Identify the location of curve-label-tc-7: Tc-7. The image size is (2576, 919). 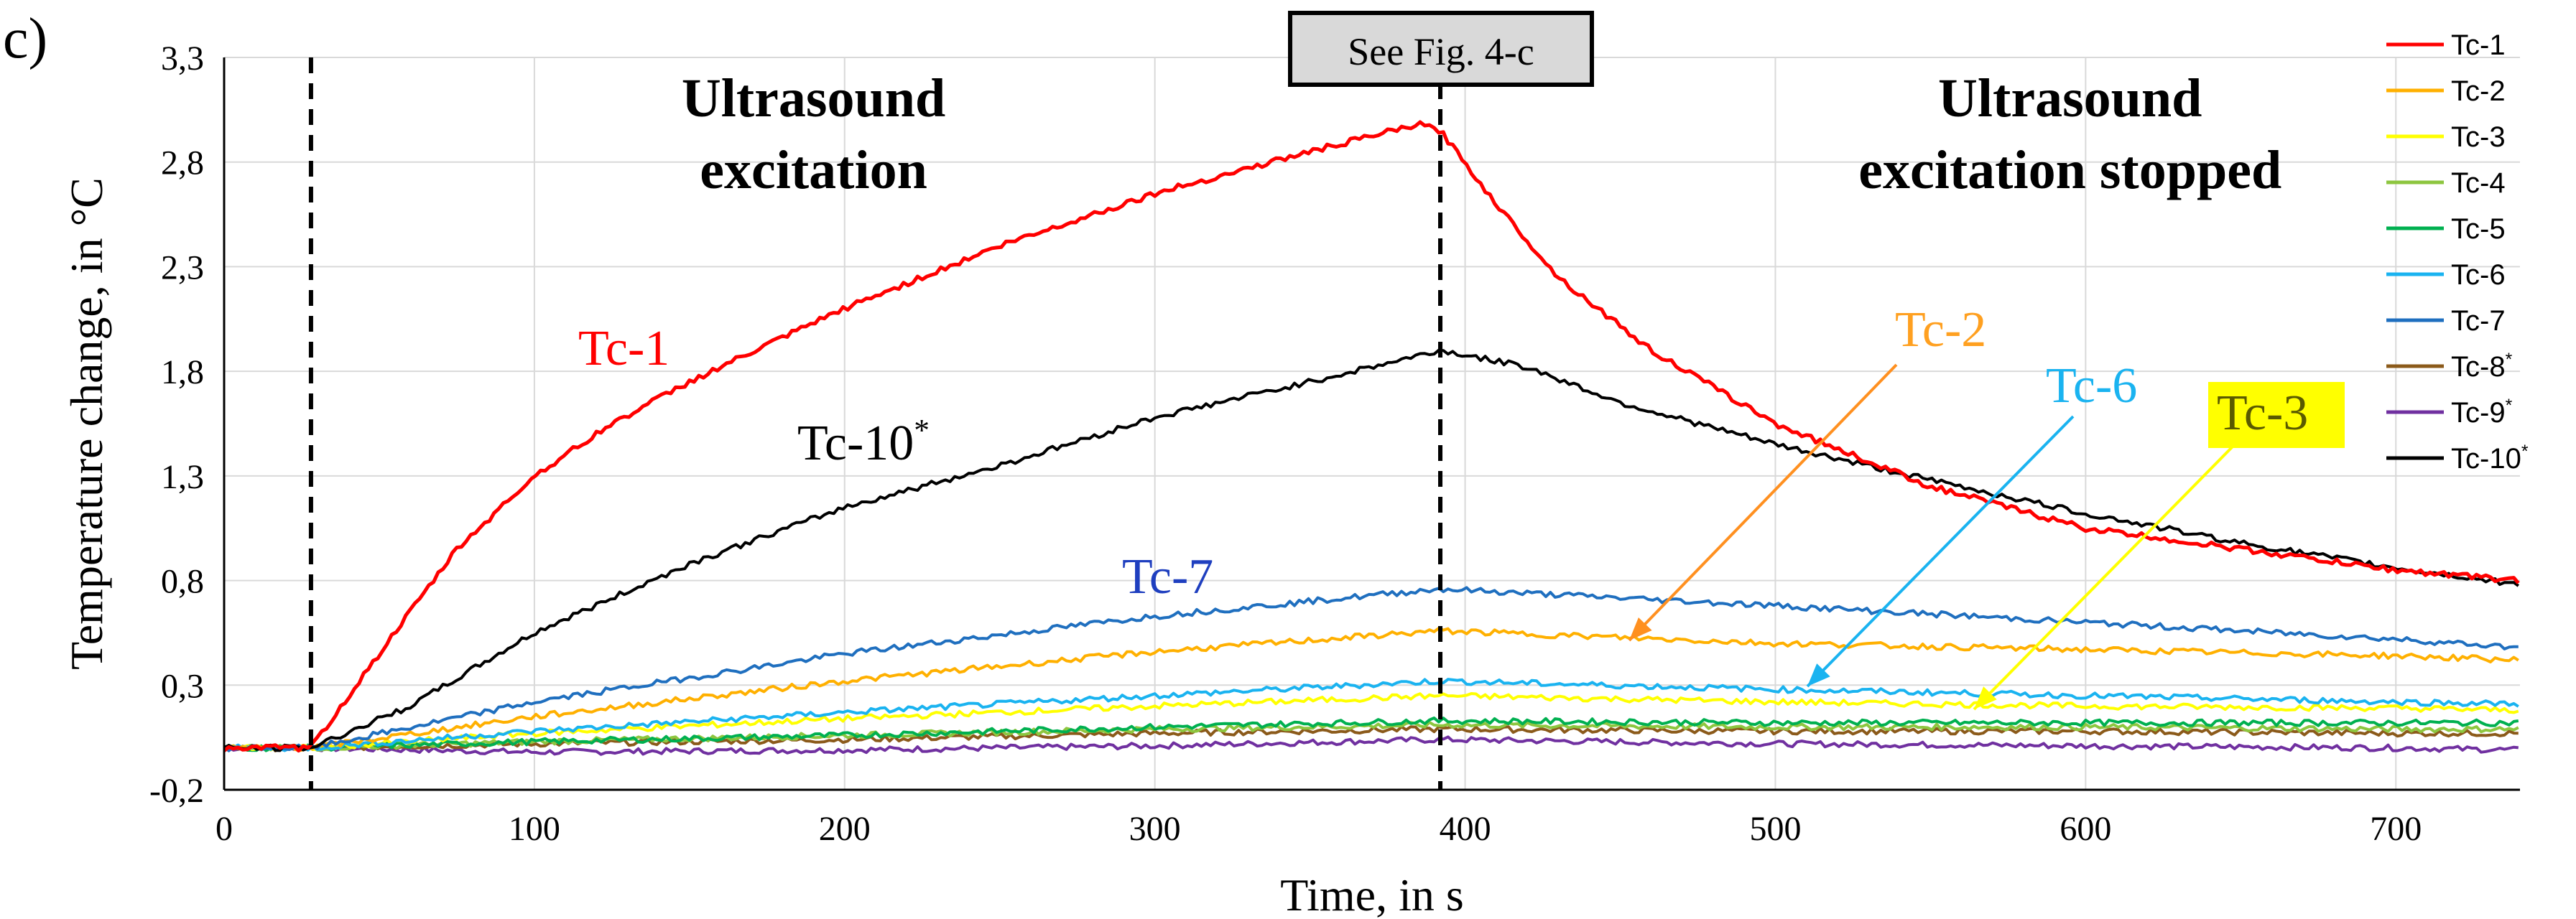
(1167, 577).